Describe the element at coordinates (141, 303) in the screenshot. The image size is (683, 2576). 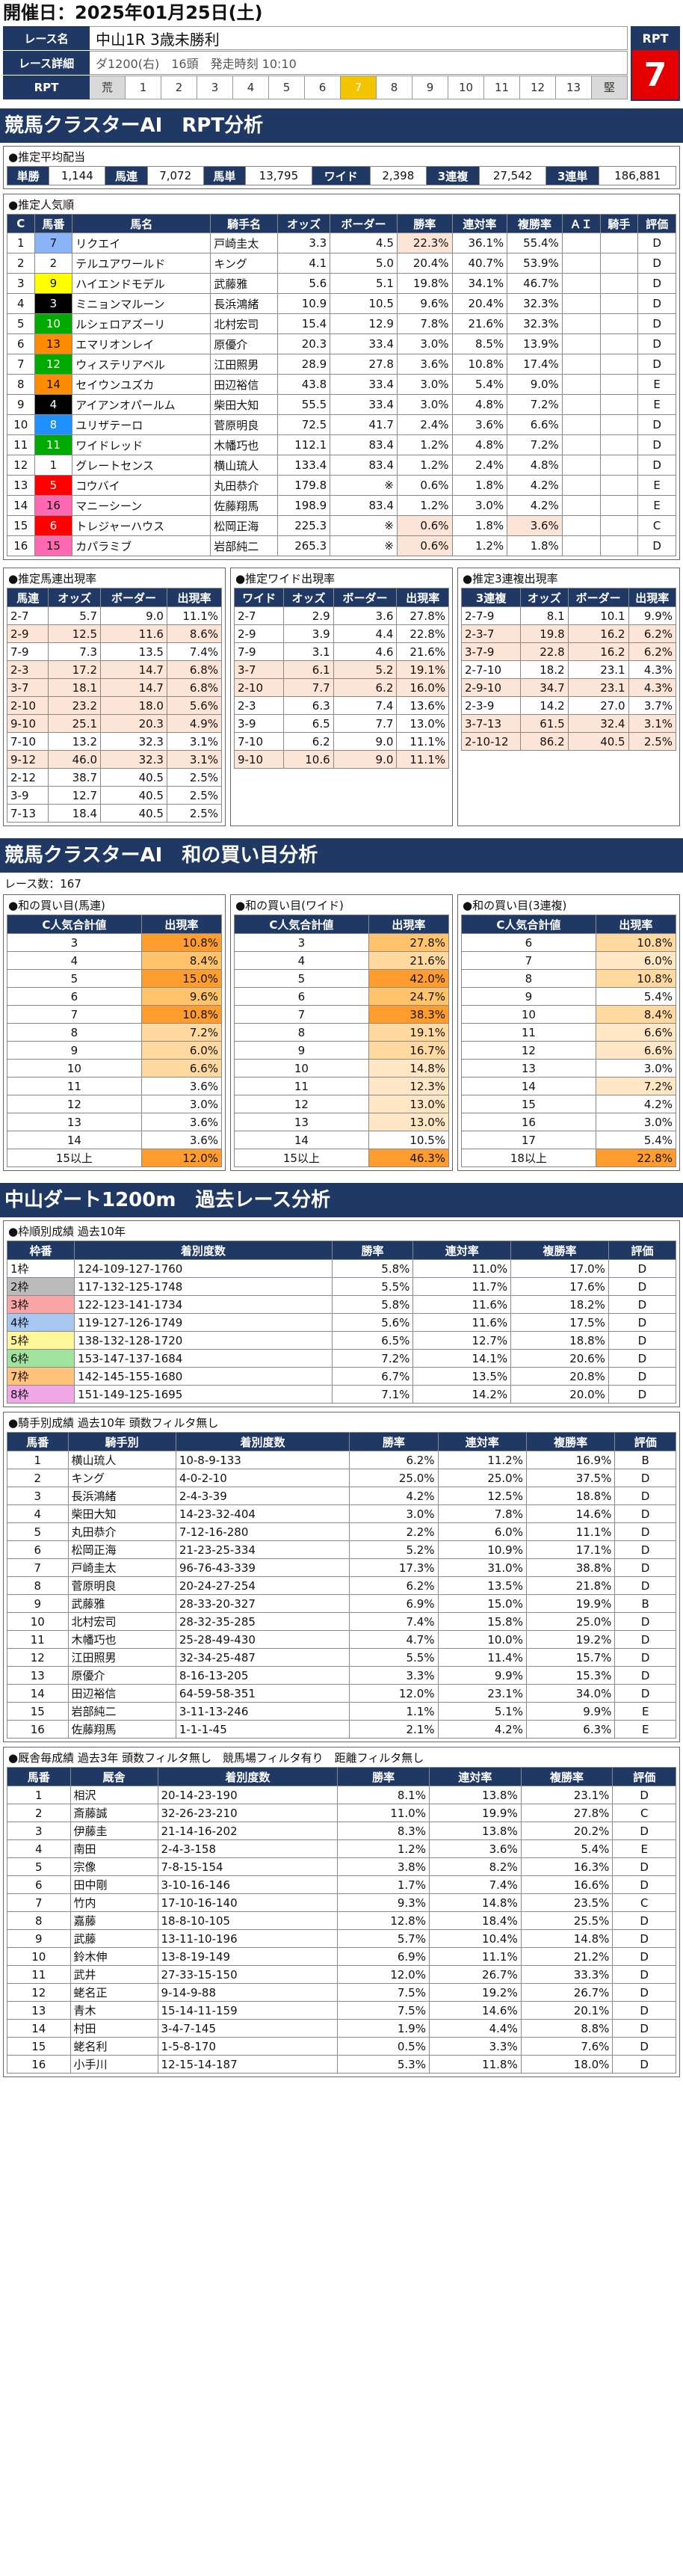
I see `popularity-cell: ミニョンマルーン` at that location.